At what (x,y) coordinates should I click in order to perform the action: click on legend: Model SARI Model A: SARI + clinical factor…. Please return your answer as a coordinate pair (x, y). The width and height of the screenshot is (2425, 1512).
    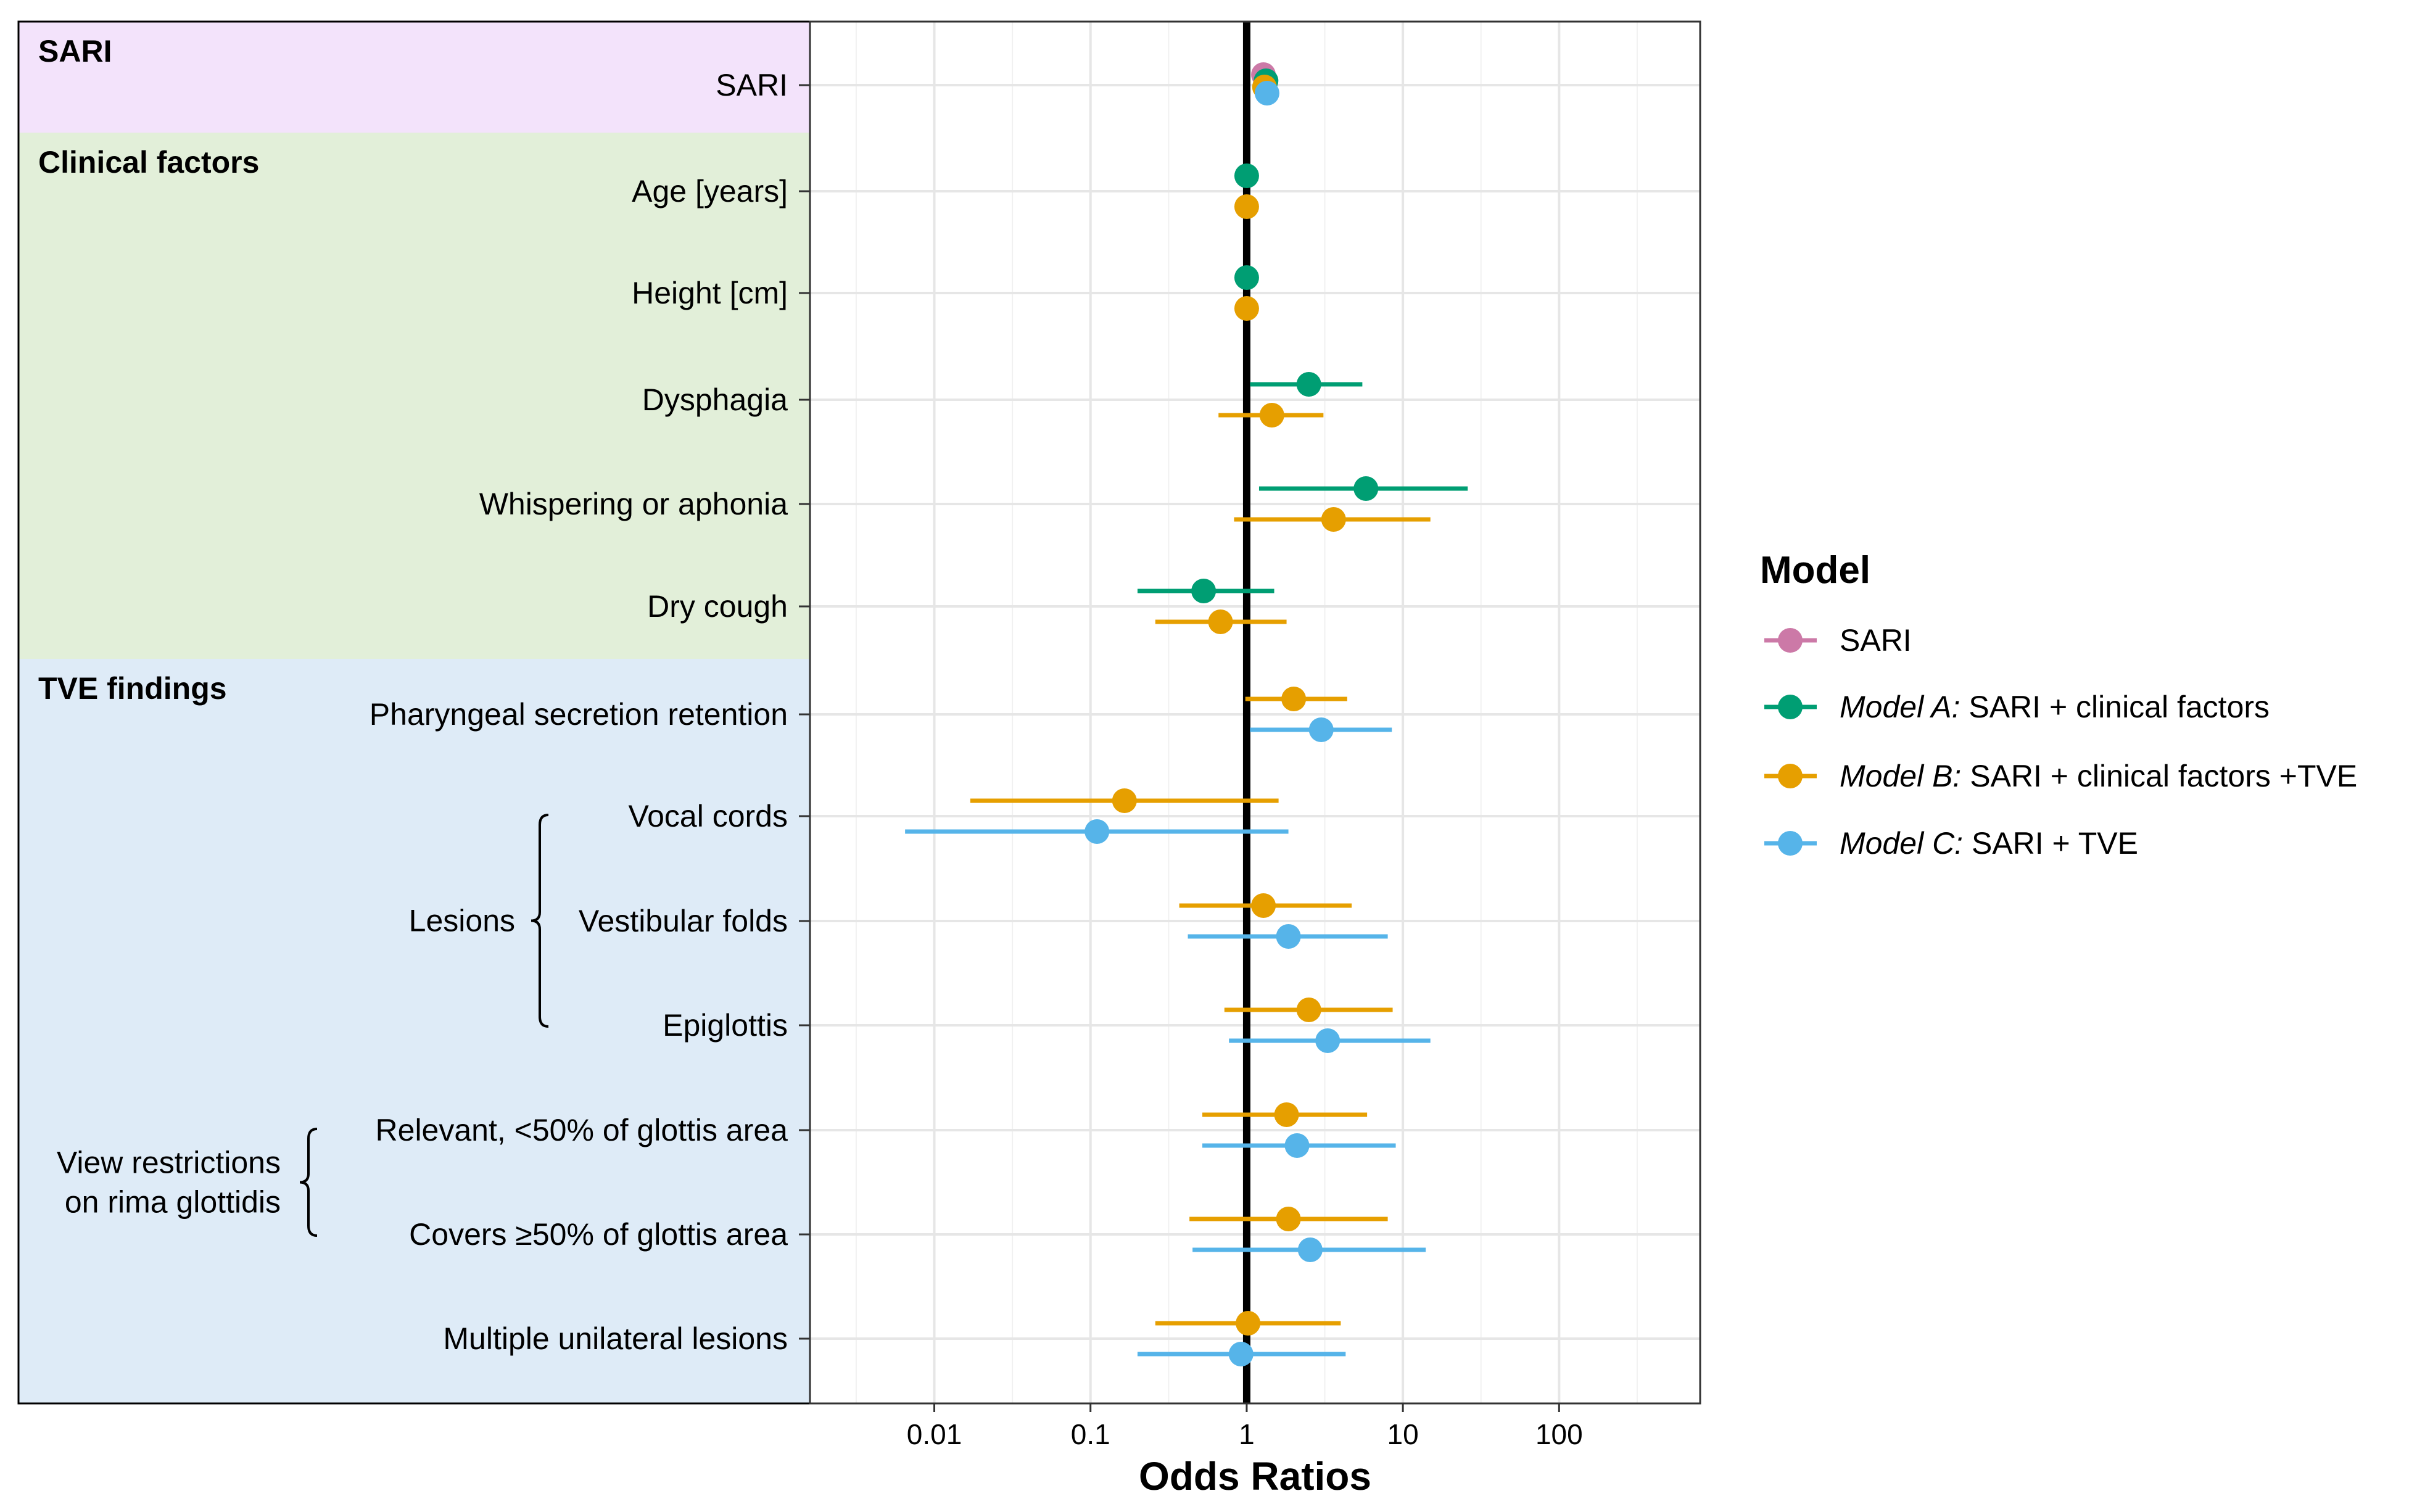
    Looking at the image, I should click on (2058, 705).